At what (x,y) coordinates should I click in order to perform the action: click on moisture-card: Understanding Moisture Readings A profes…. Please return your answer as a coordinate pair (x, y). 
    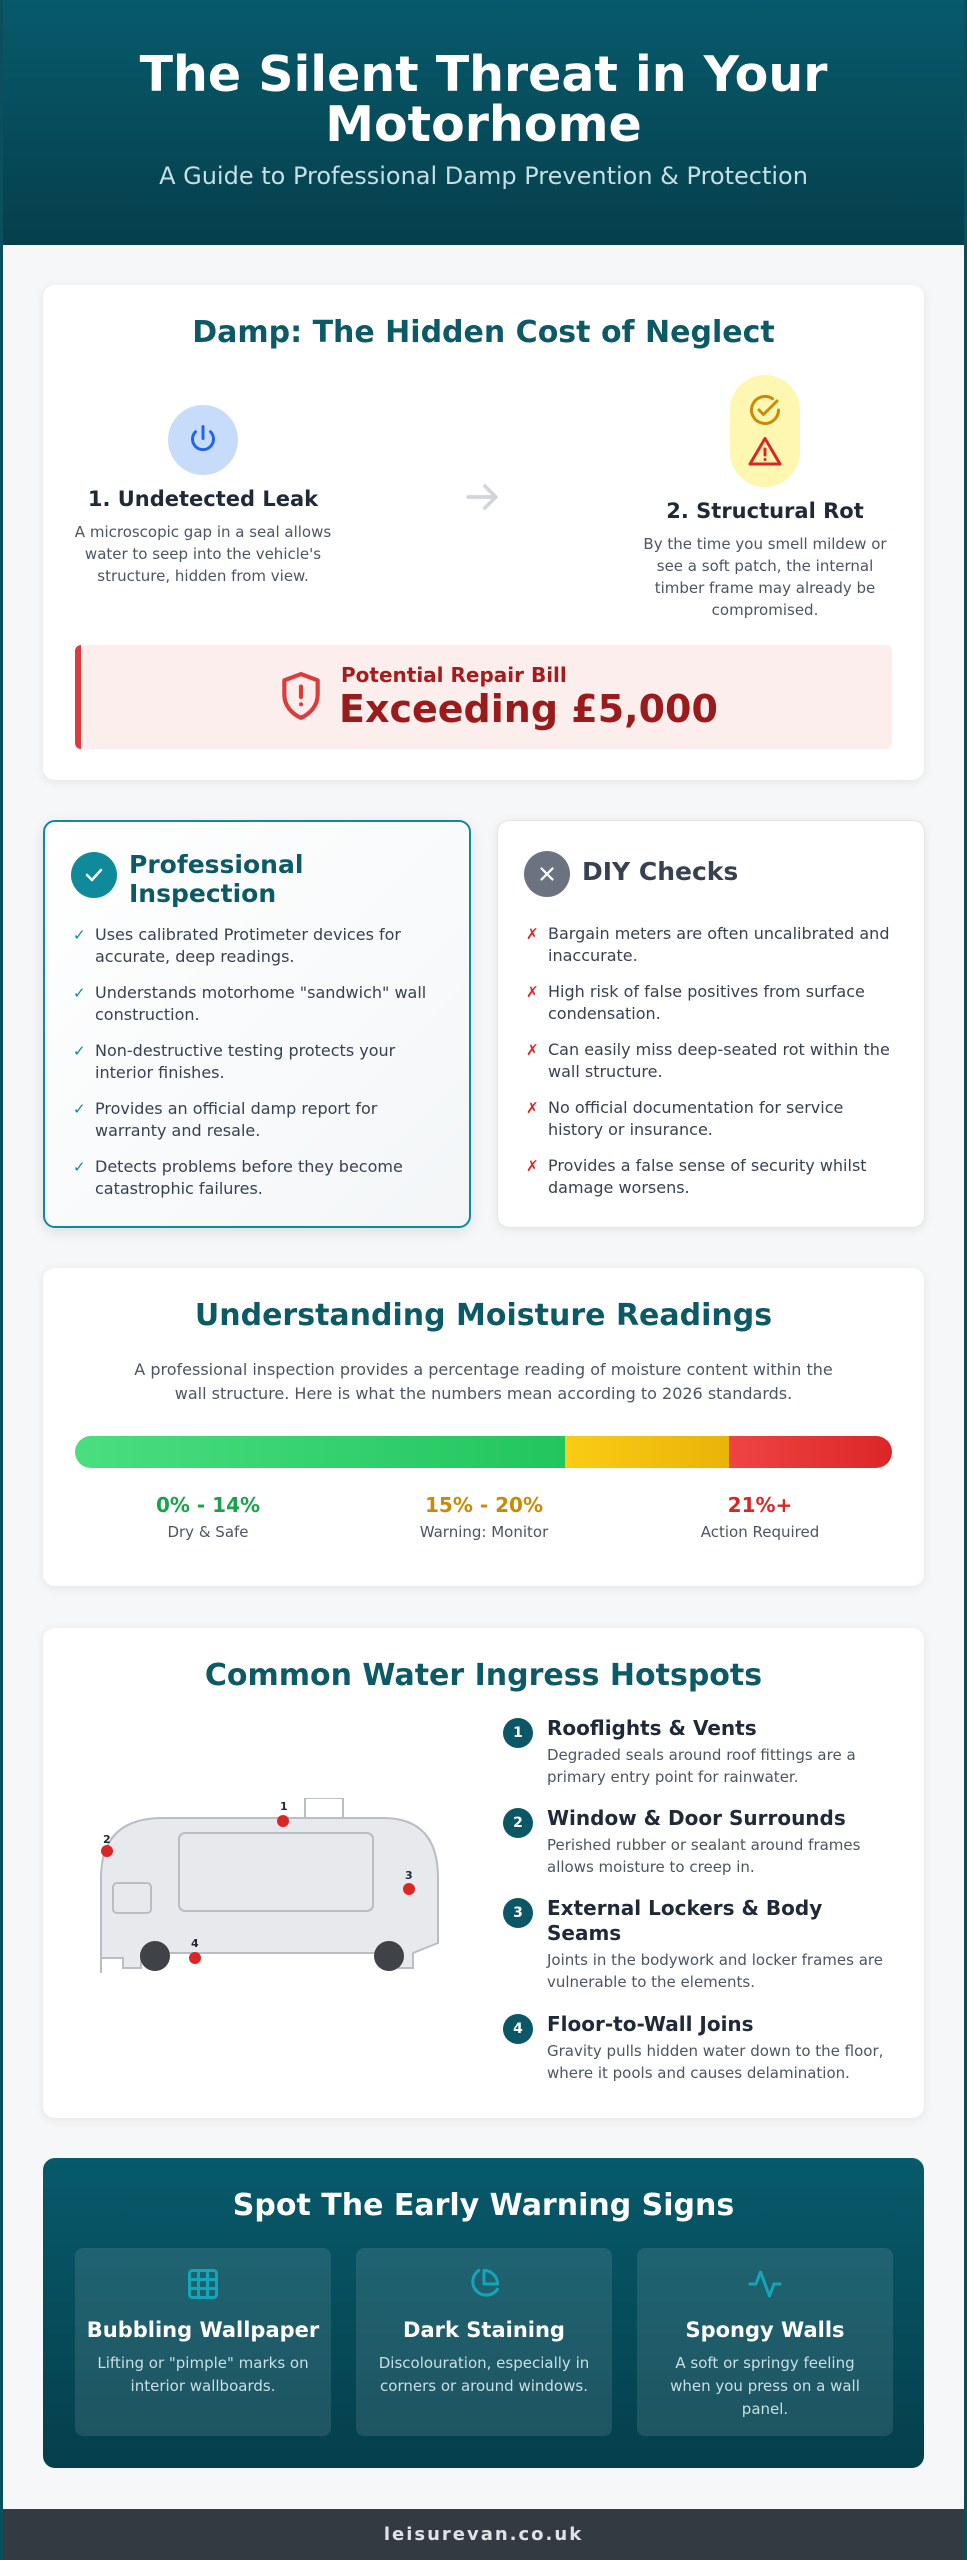
    Looking at the image, I should click on (483, 1427).